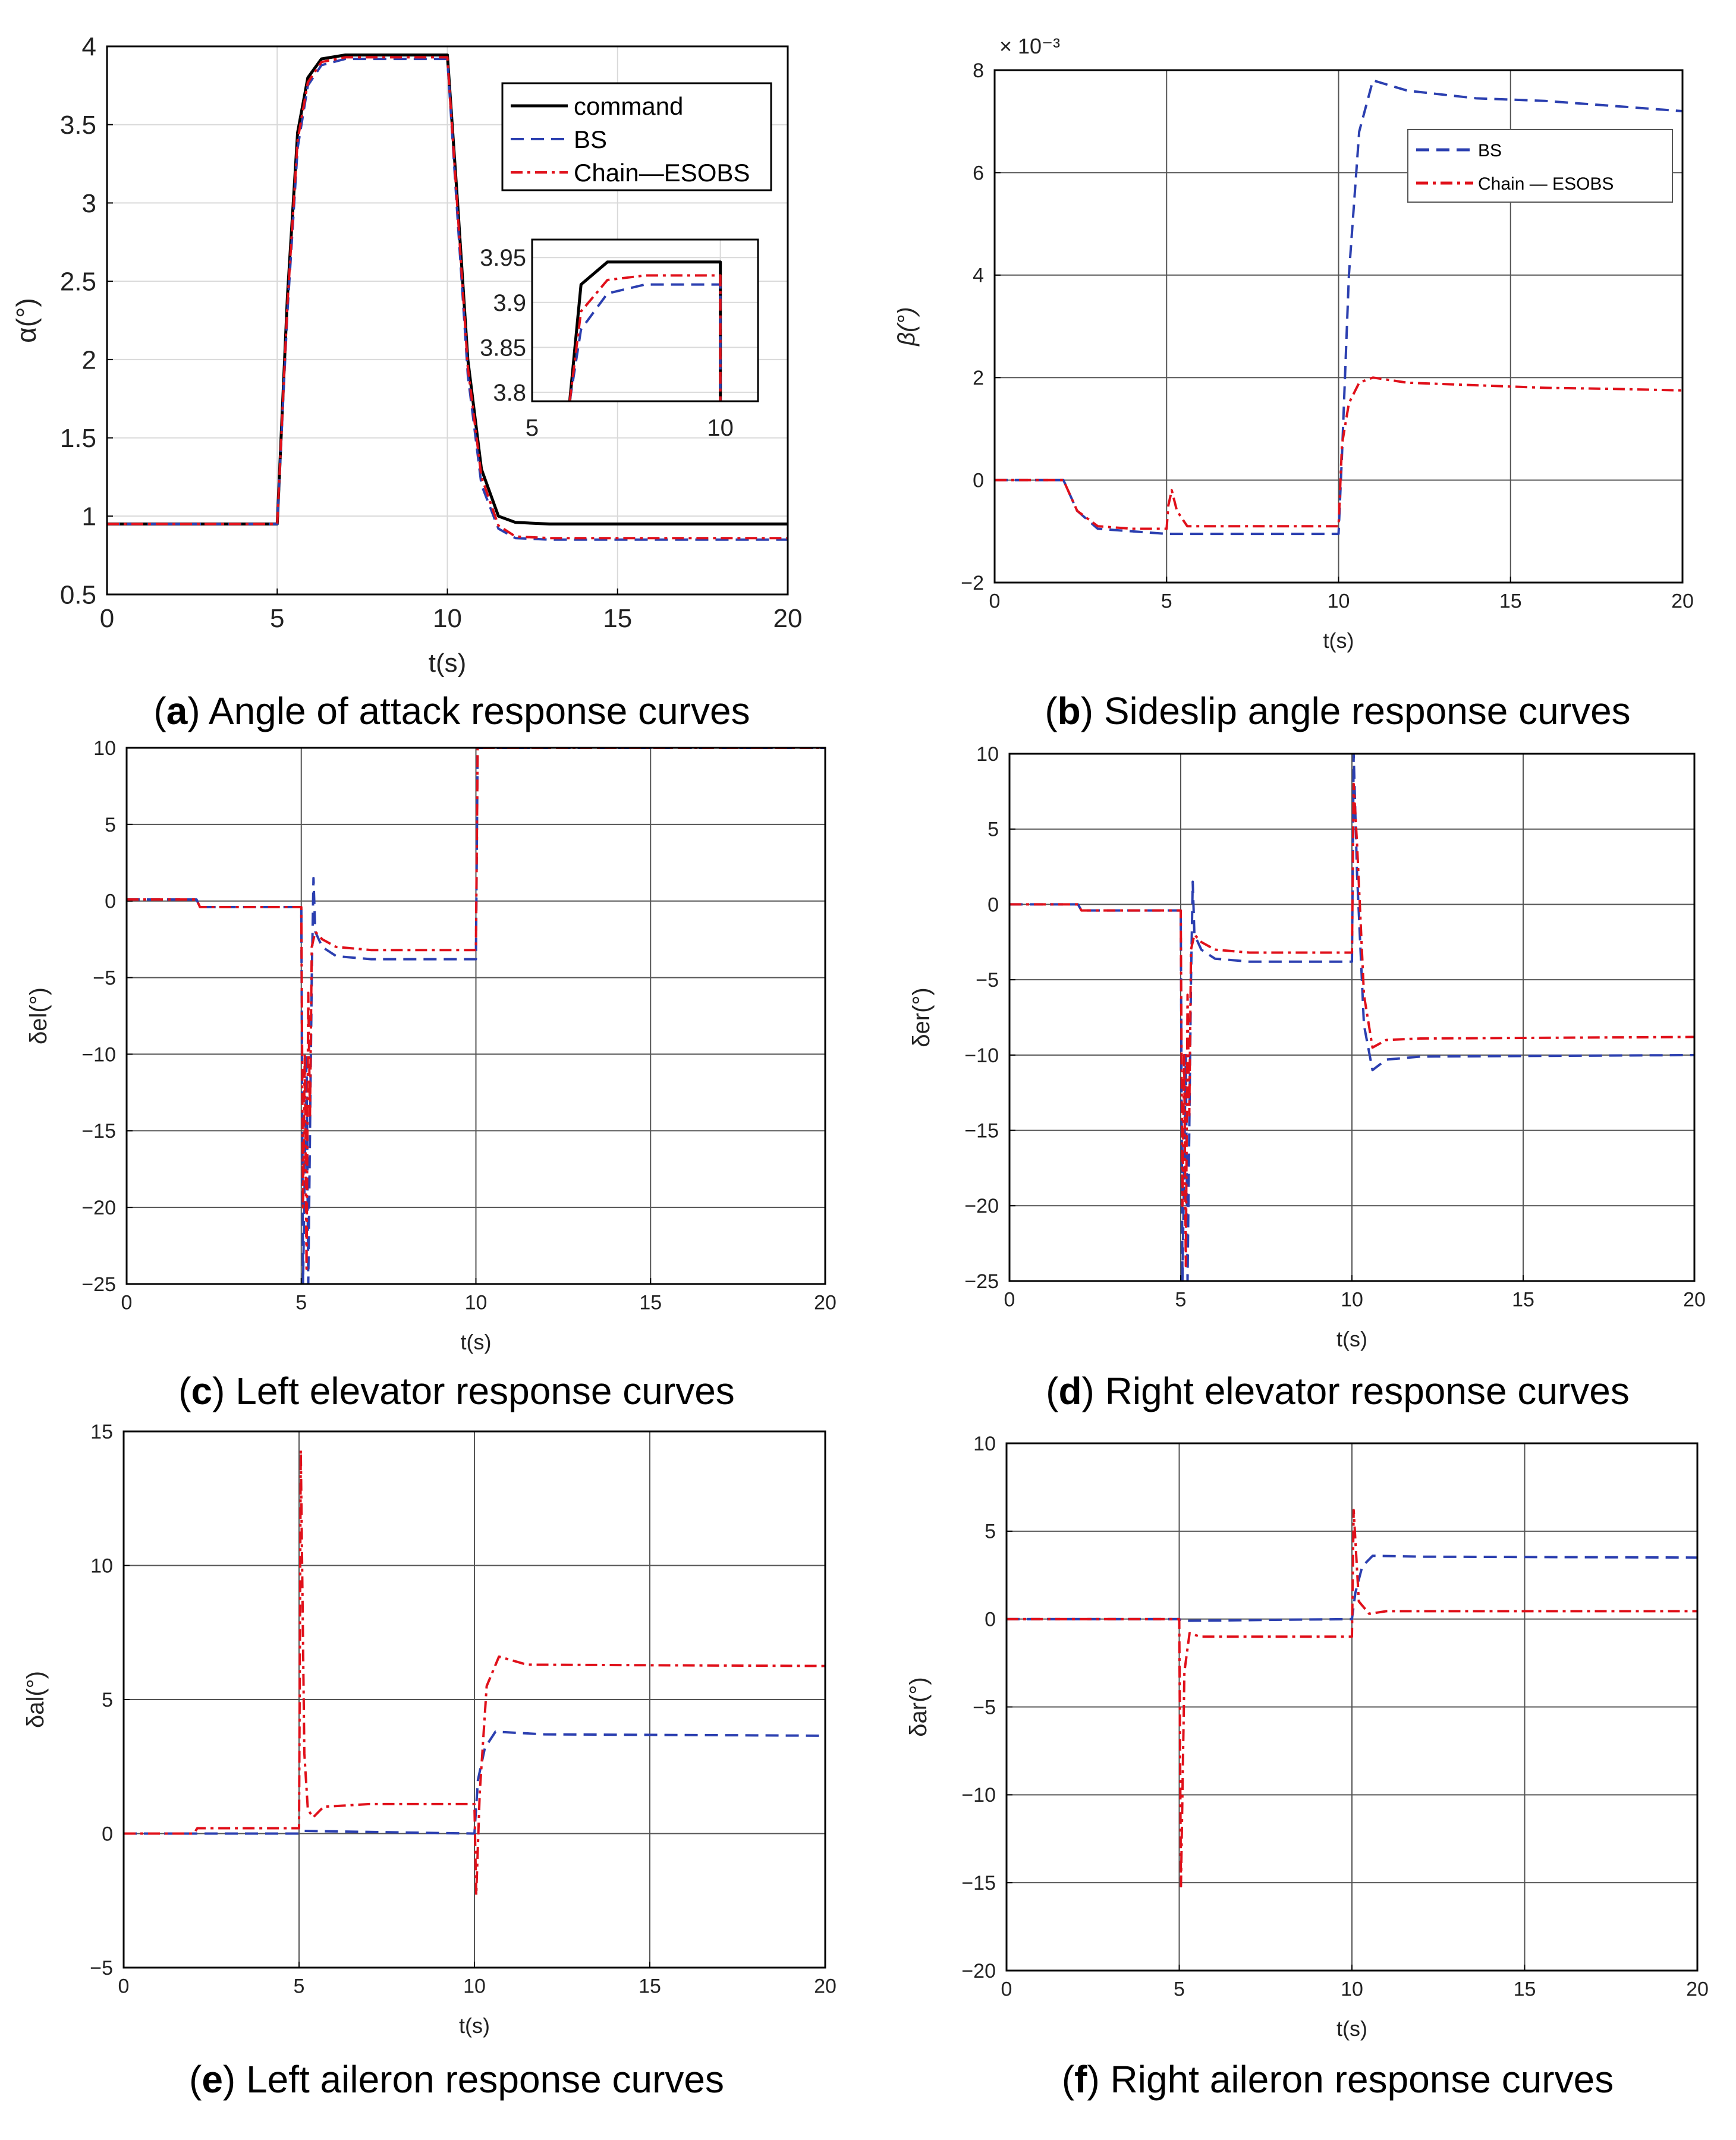 The image size is (1736, 2140). I want to click on y-tick-label: 15, so click(101, 1432).